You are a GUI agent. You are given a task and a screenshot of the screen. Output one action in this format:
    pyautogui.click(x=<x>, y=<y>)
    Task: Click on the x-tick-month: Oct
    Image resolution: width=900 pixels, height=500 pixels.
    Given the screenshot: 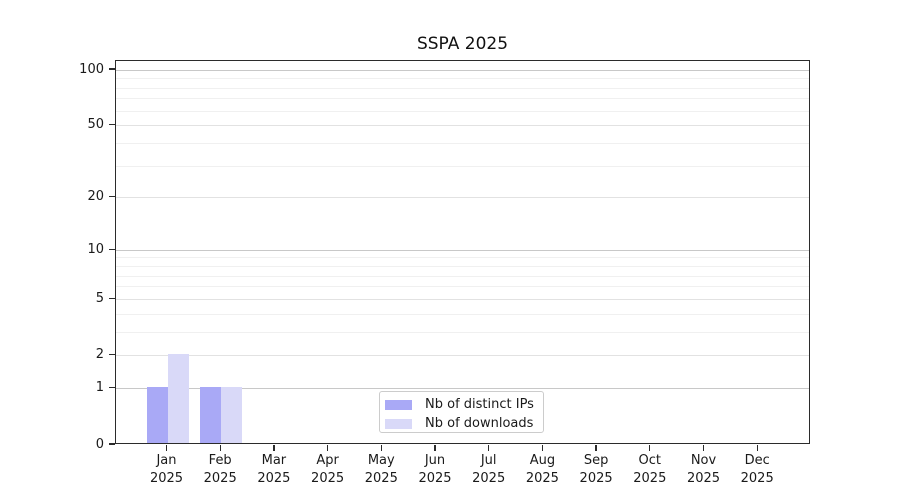 What is the action you would take?
    pyautogui.click(x=650, y=460)
    